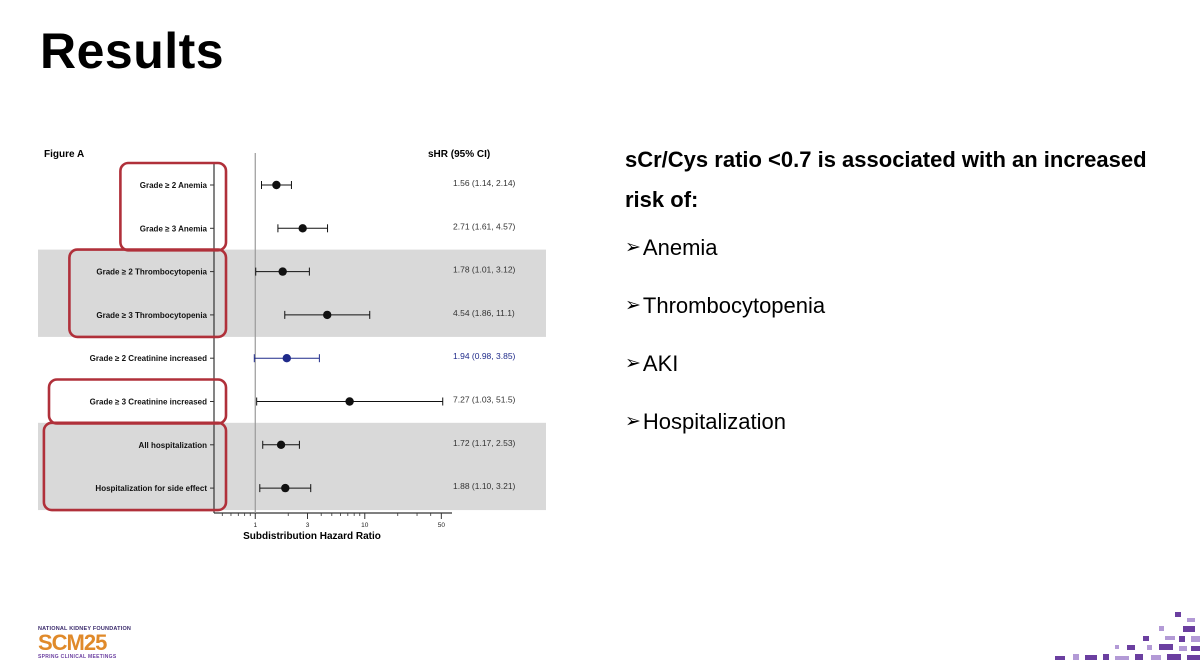 Image resolution: width=1200 pixels, height=665 pixels. I want to click on finding-item: ➢ AKI, so click(905, 364).